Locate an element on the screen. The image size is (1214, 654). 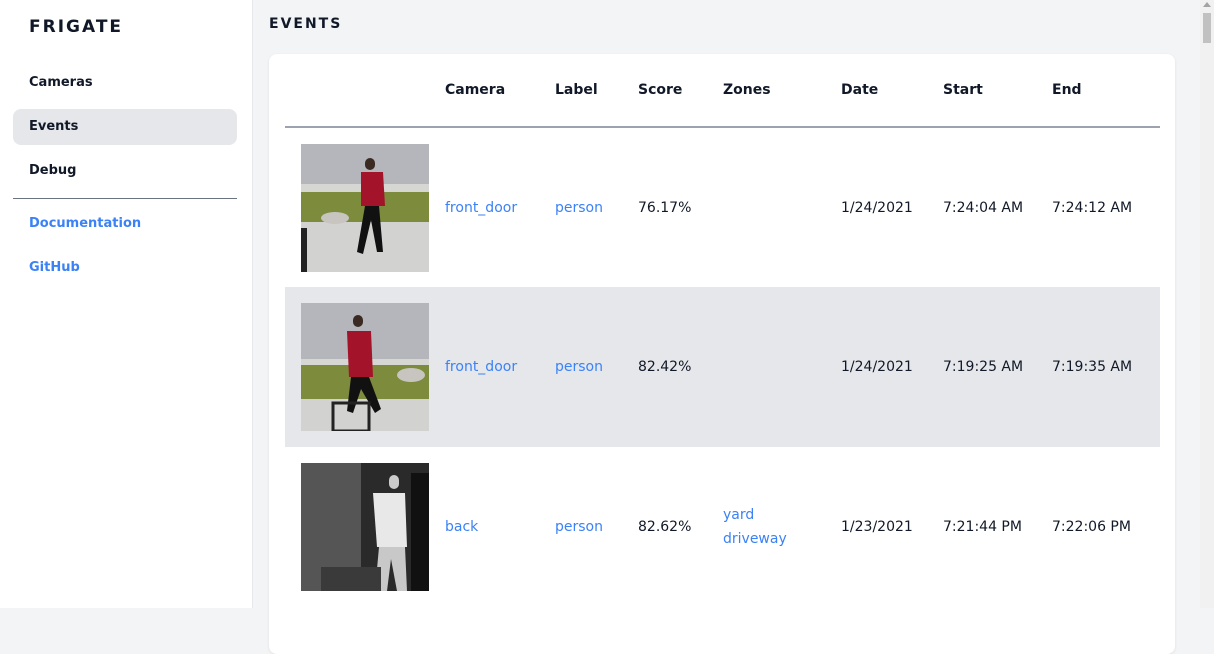
end-cell: 7:19:35 AM is located at coordinates (1106, 367).